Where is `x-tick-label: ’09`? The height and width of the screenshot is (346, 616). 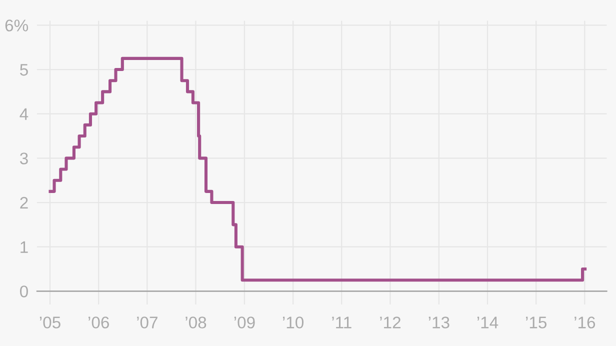
x-tick-label: ’09 is located at coordinates (244, 322).